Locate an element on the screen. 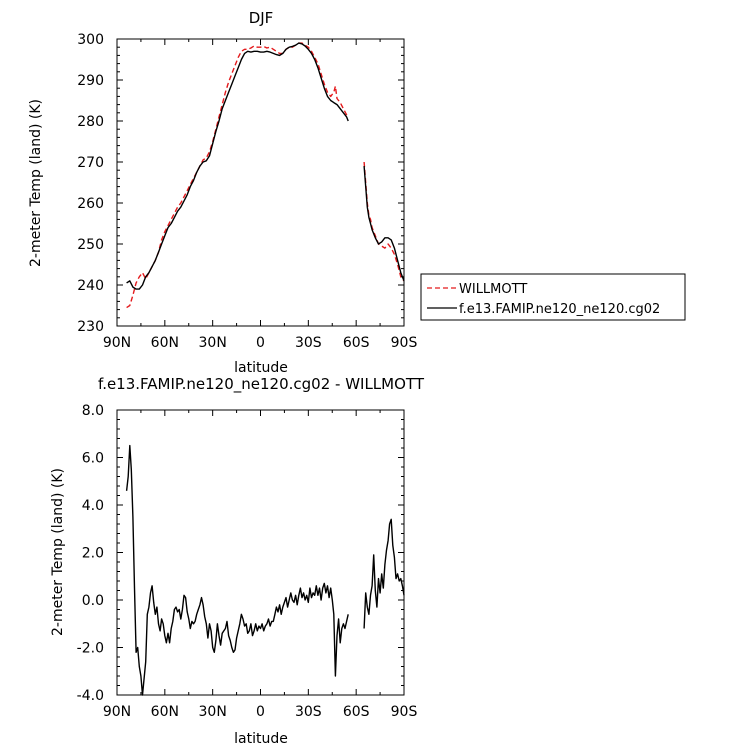 The width and height of the screenshot is (733, 748). y-tick-label: 2.0 is located at coordinates (93, 554).